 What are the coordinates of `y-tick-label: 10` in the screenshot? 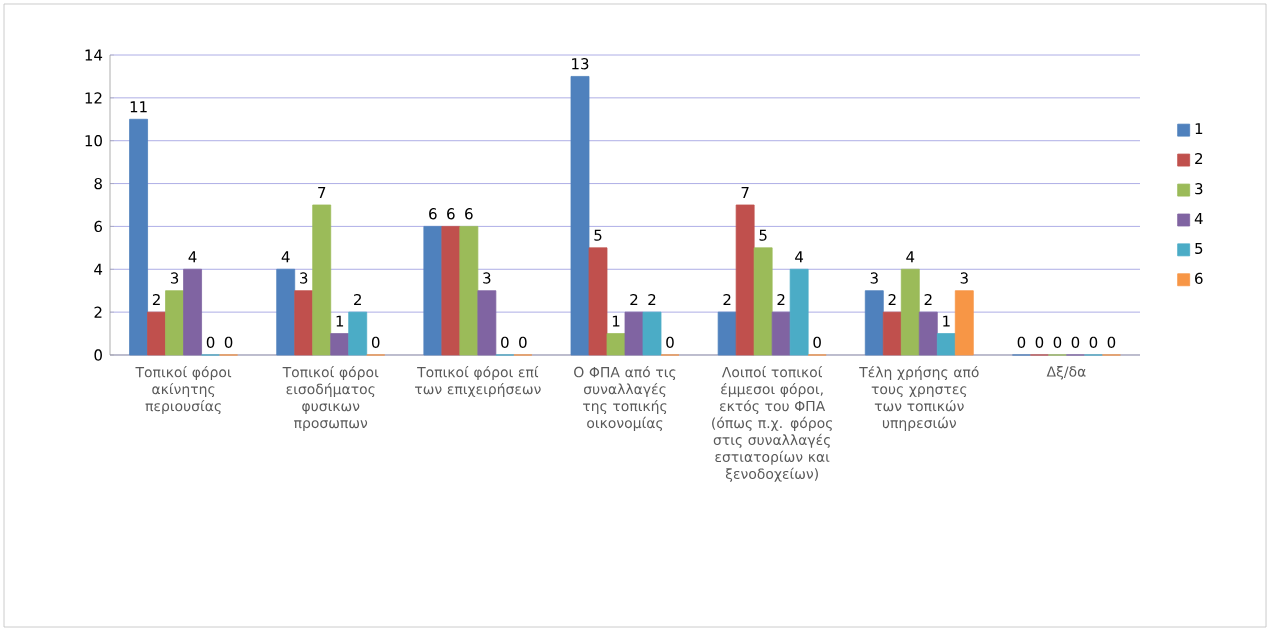 It's located at (93, 141).